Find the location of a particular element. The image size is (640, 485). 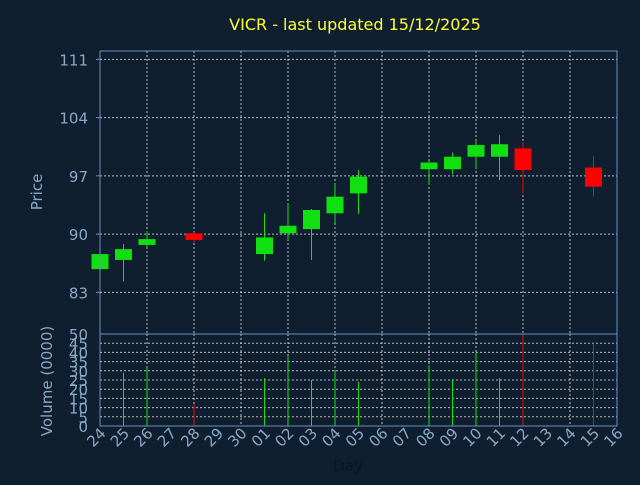

volume-tick-label: 25 is located at coordinates (78, 381).